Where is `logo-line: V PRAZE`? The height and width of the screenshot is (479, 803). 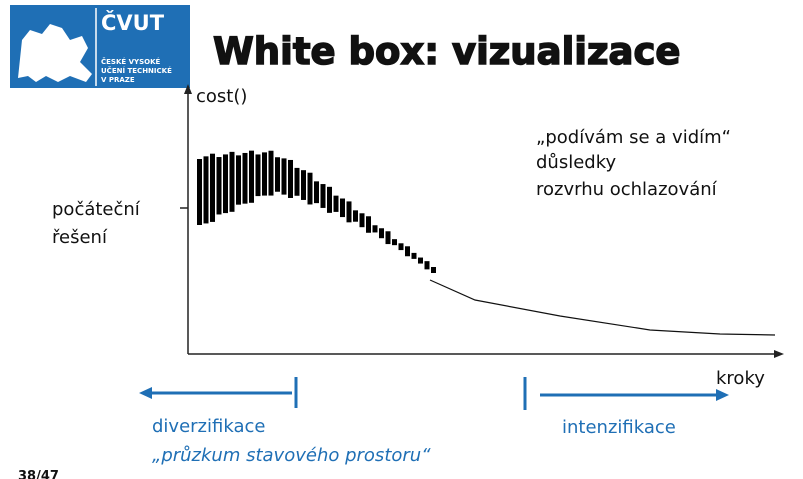 logo-line: V PRAZE is located at coordinates (118, 80).